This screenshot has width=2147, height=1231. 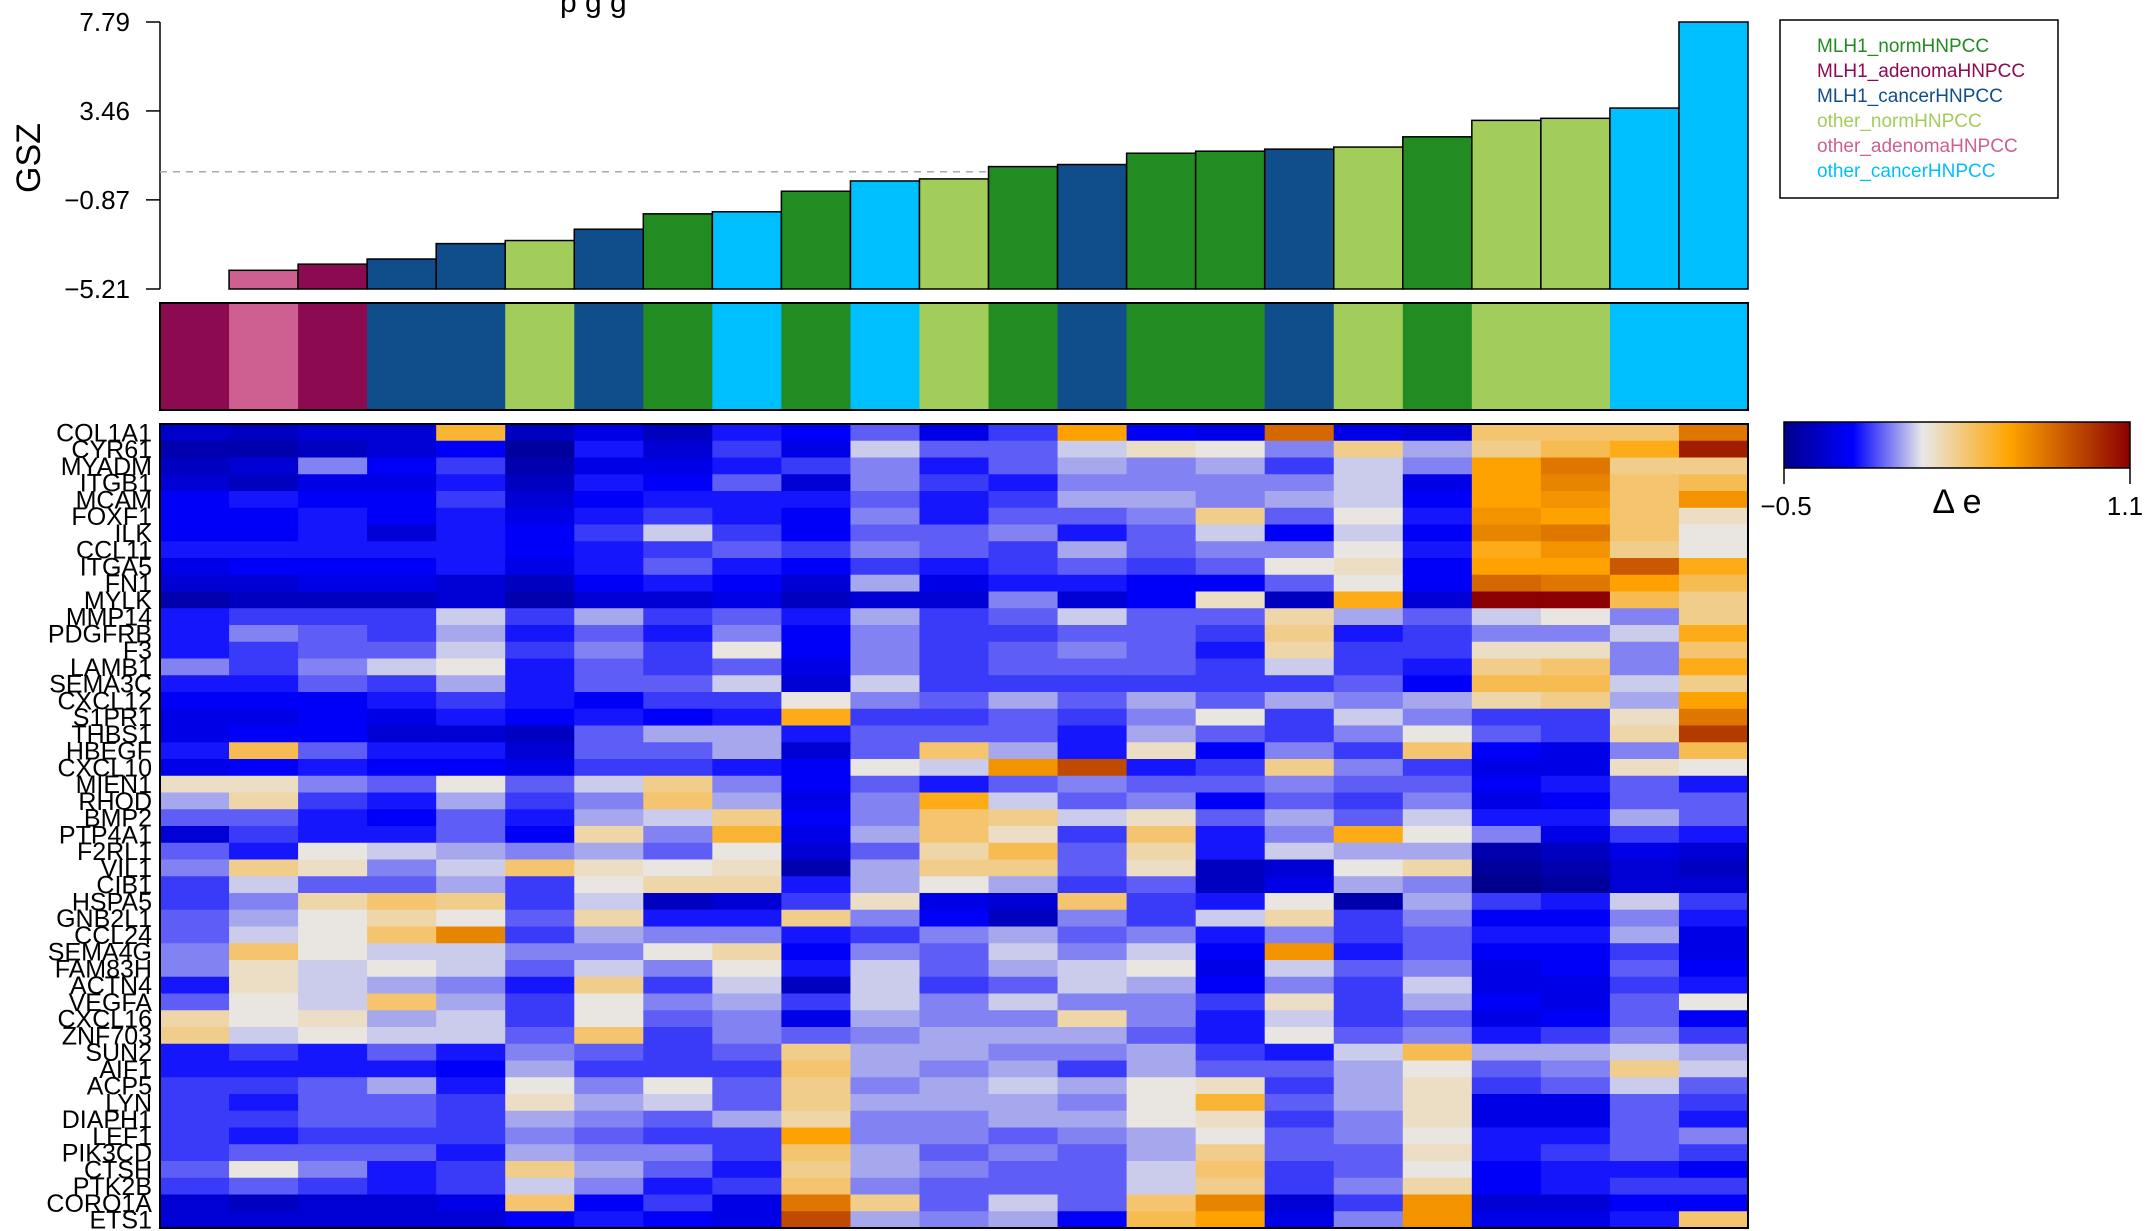 I want to click on gene-label: FN1, so click(x=128, y=584).